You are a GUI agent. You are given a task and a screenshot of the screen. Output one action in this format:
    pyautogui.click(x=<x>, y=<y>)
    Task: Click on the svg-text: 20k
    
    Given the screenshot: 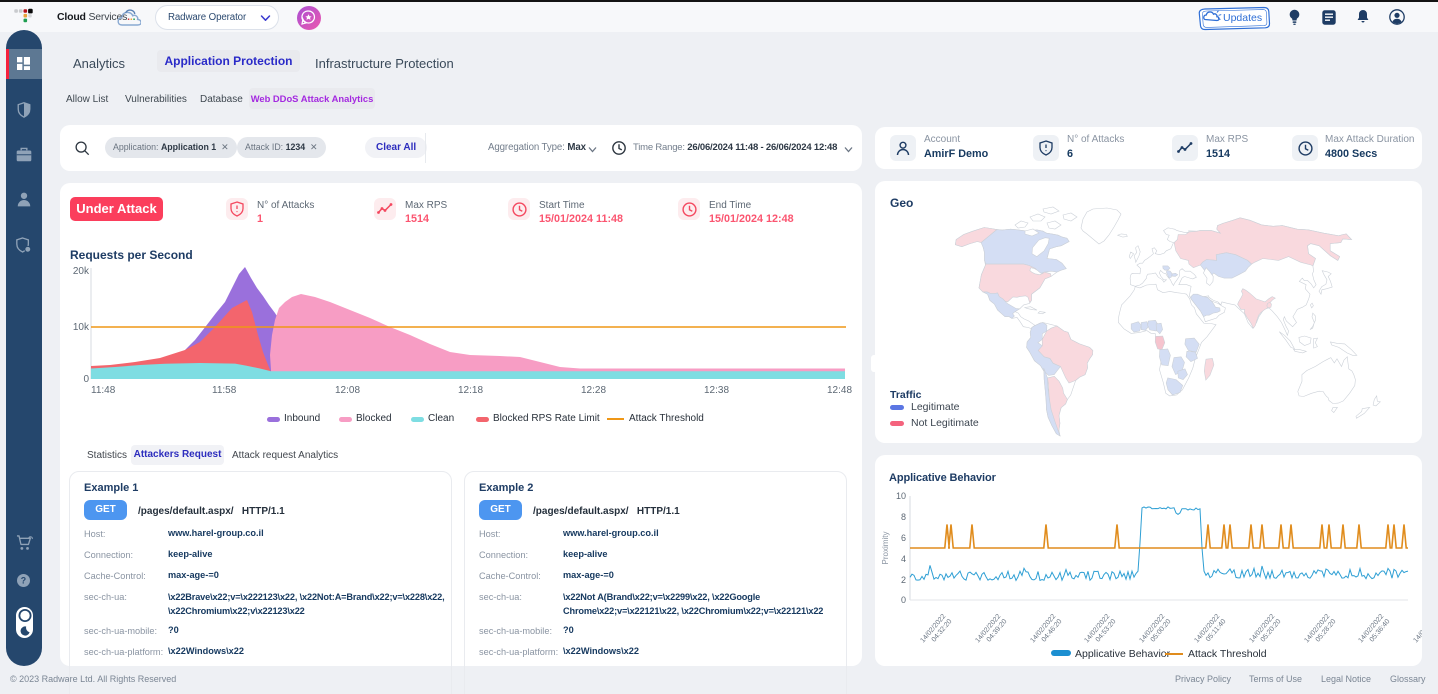 What is the action you would take?
    pyautogui.click(x=81, y=271)
    